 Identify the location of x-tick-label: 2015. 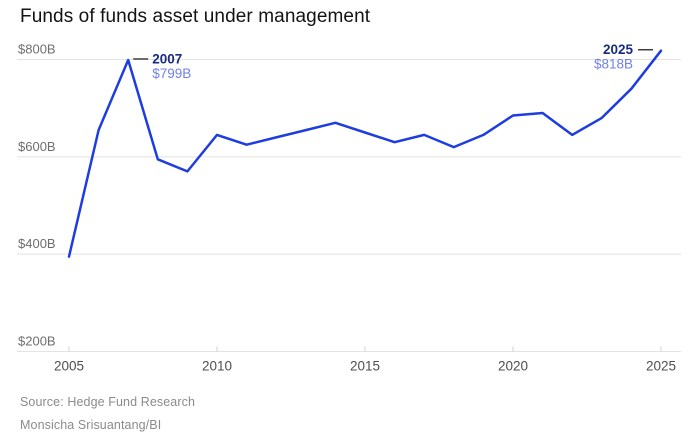
(365, 366).